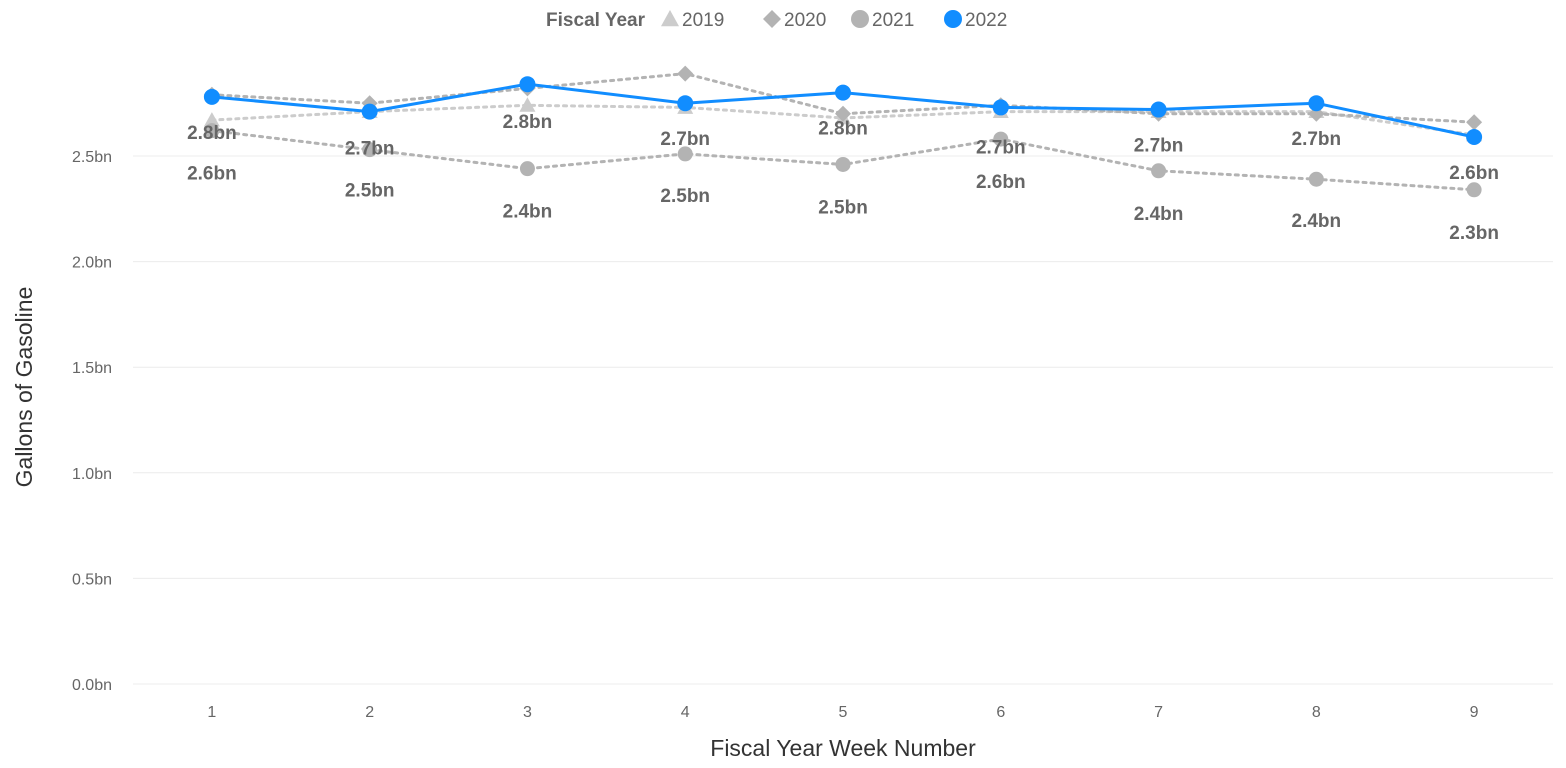 The image size is (1566, 768). Describe the element at coordinates (1000, 712) in the screenshot. I see `x-tick-label: 6` at that location.